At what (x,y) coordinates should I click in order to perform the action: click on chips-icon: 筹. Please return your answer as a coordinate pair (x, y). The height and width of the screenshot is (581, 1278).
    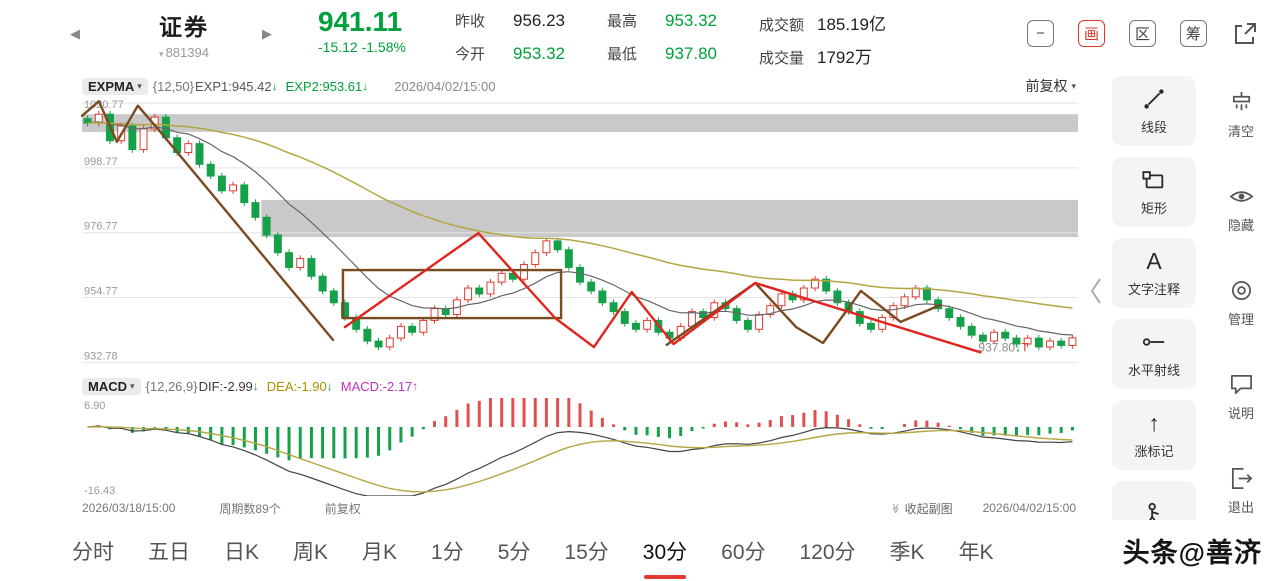
    Looking at the image, I should click on (1193, 34).